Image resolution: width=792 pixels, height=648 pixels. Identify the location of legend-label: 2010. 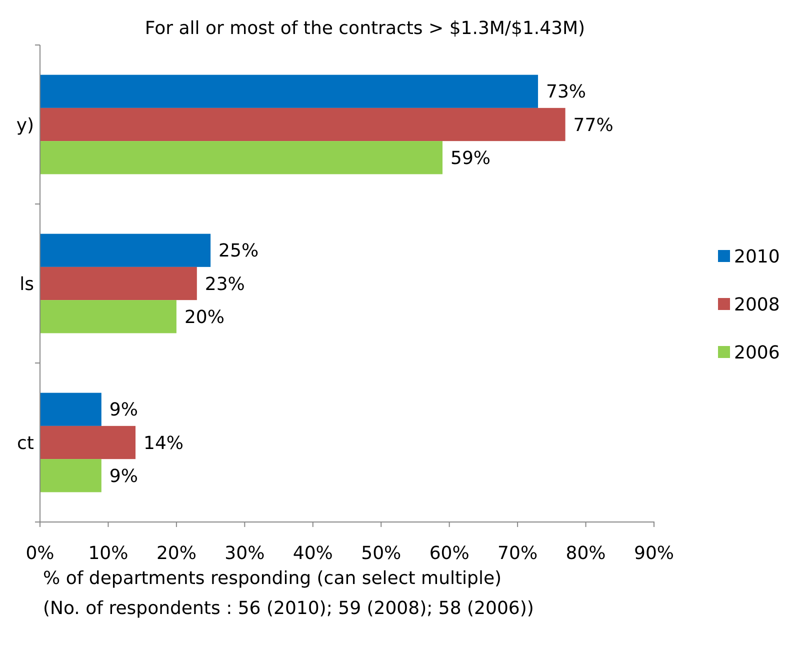
(757, 257).